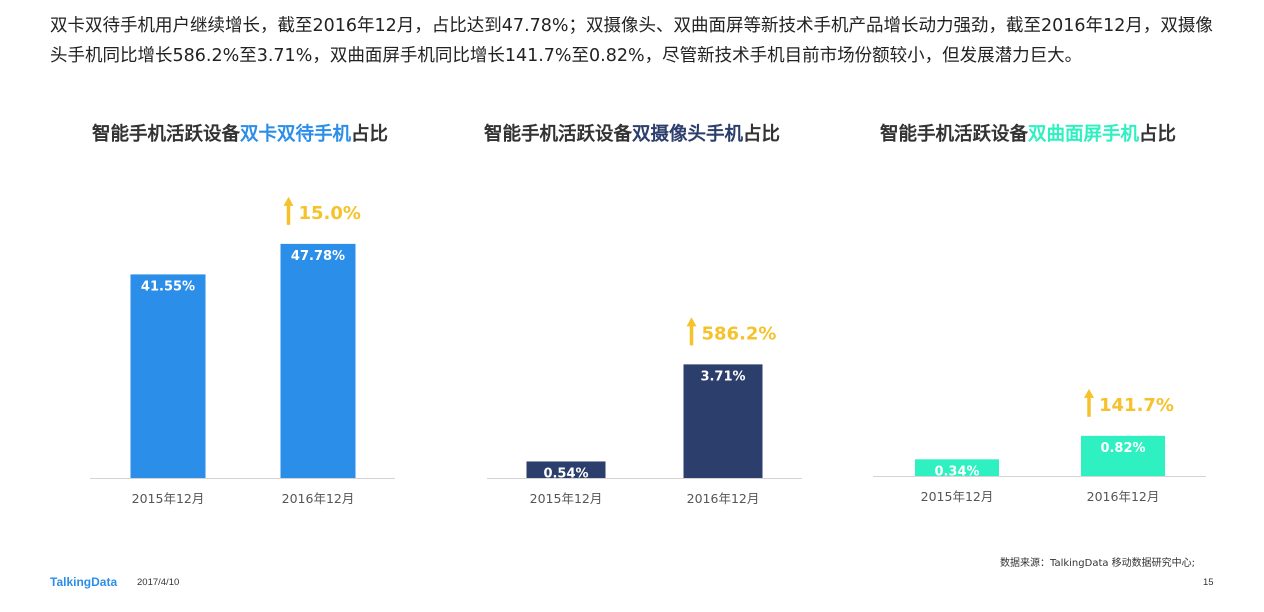 This screenshot has width=1264, height=612. I want to click on report-date: 2017/4/10, so click(158, 582).